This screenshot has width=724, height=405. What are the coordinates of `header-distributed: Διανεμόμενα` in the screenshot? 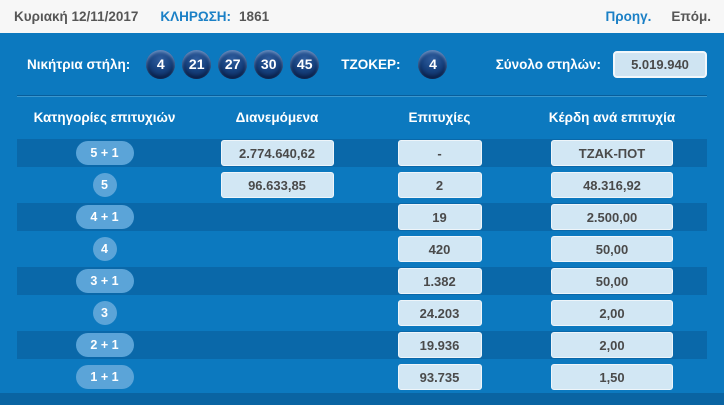 It's located at (277, 117).